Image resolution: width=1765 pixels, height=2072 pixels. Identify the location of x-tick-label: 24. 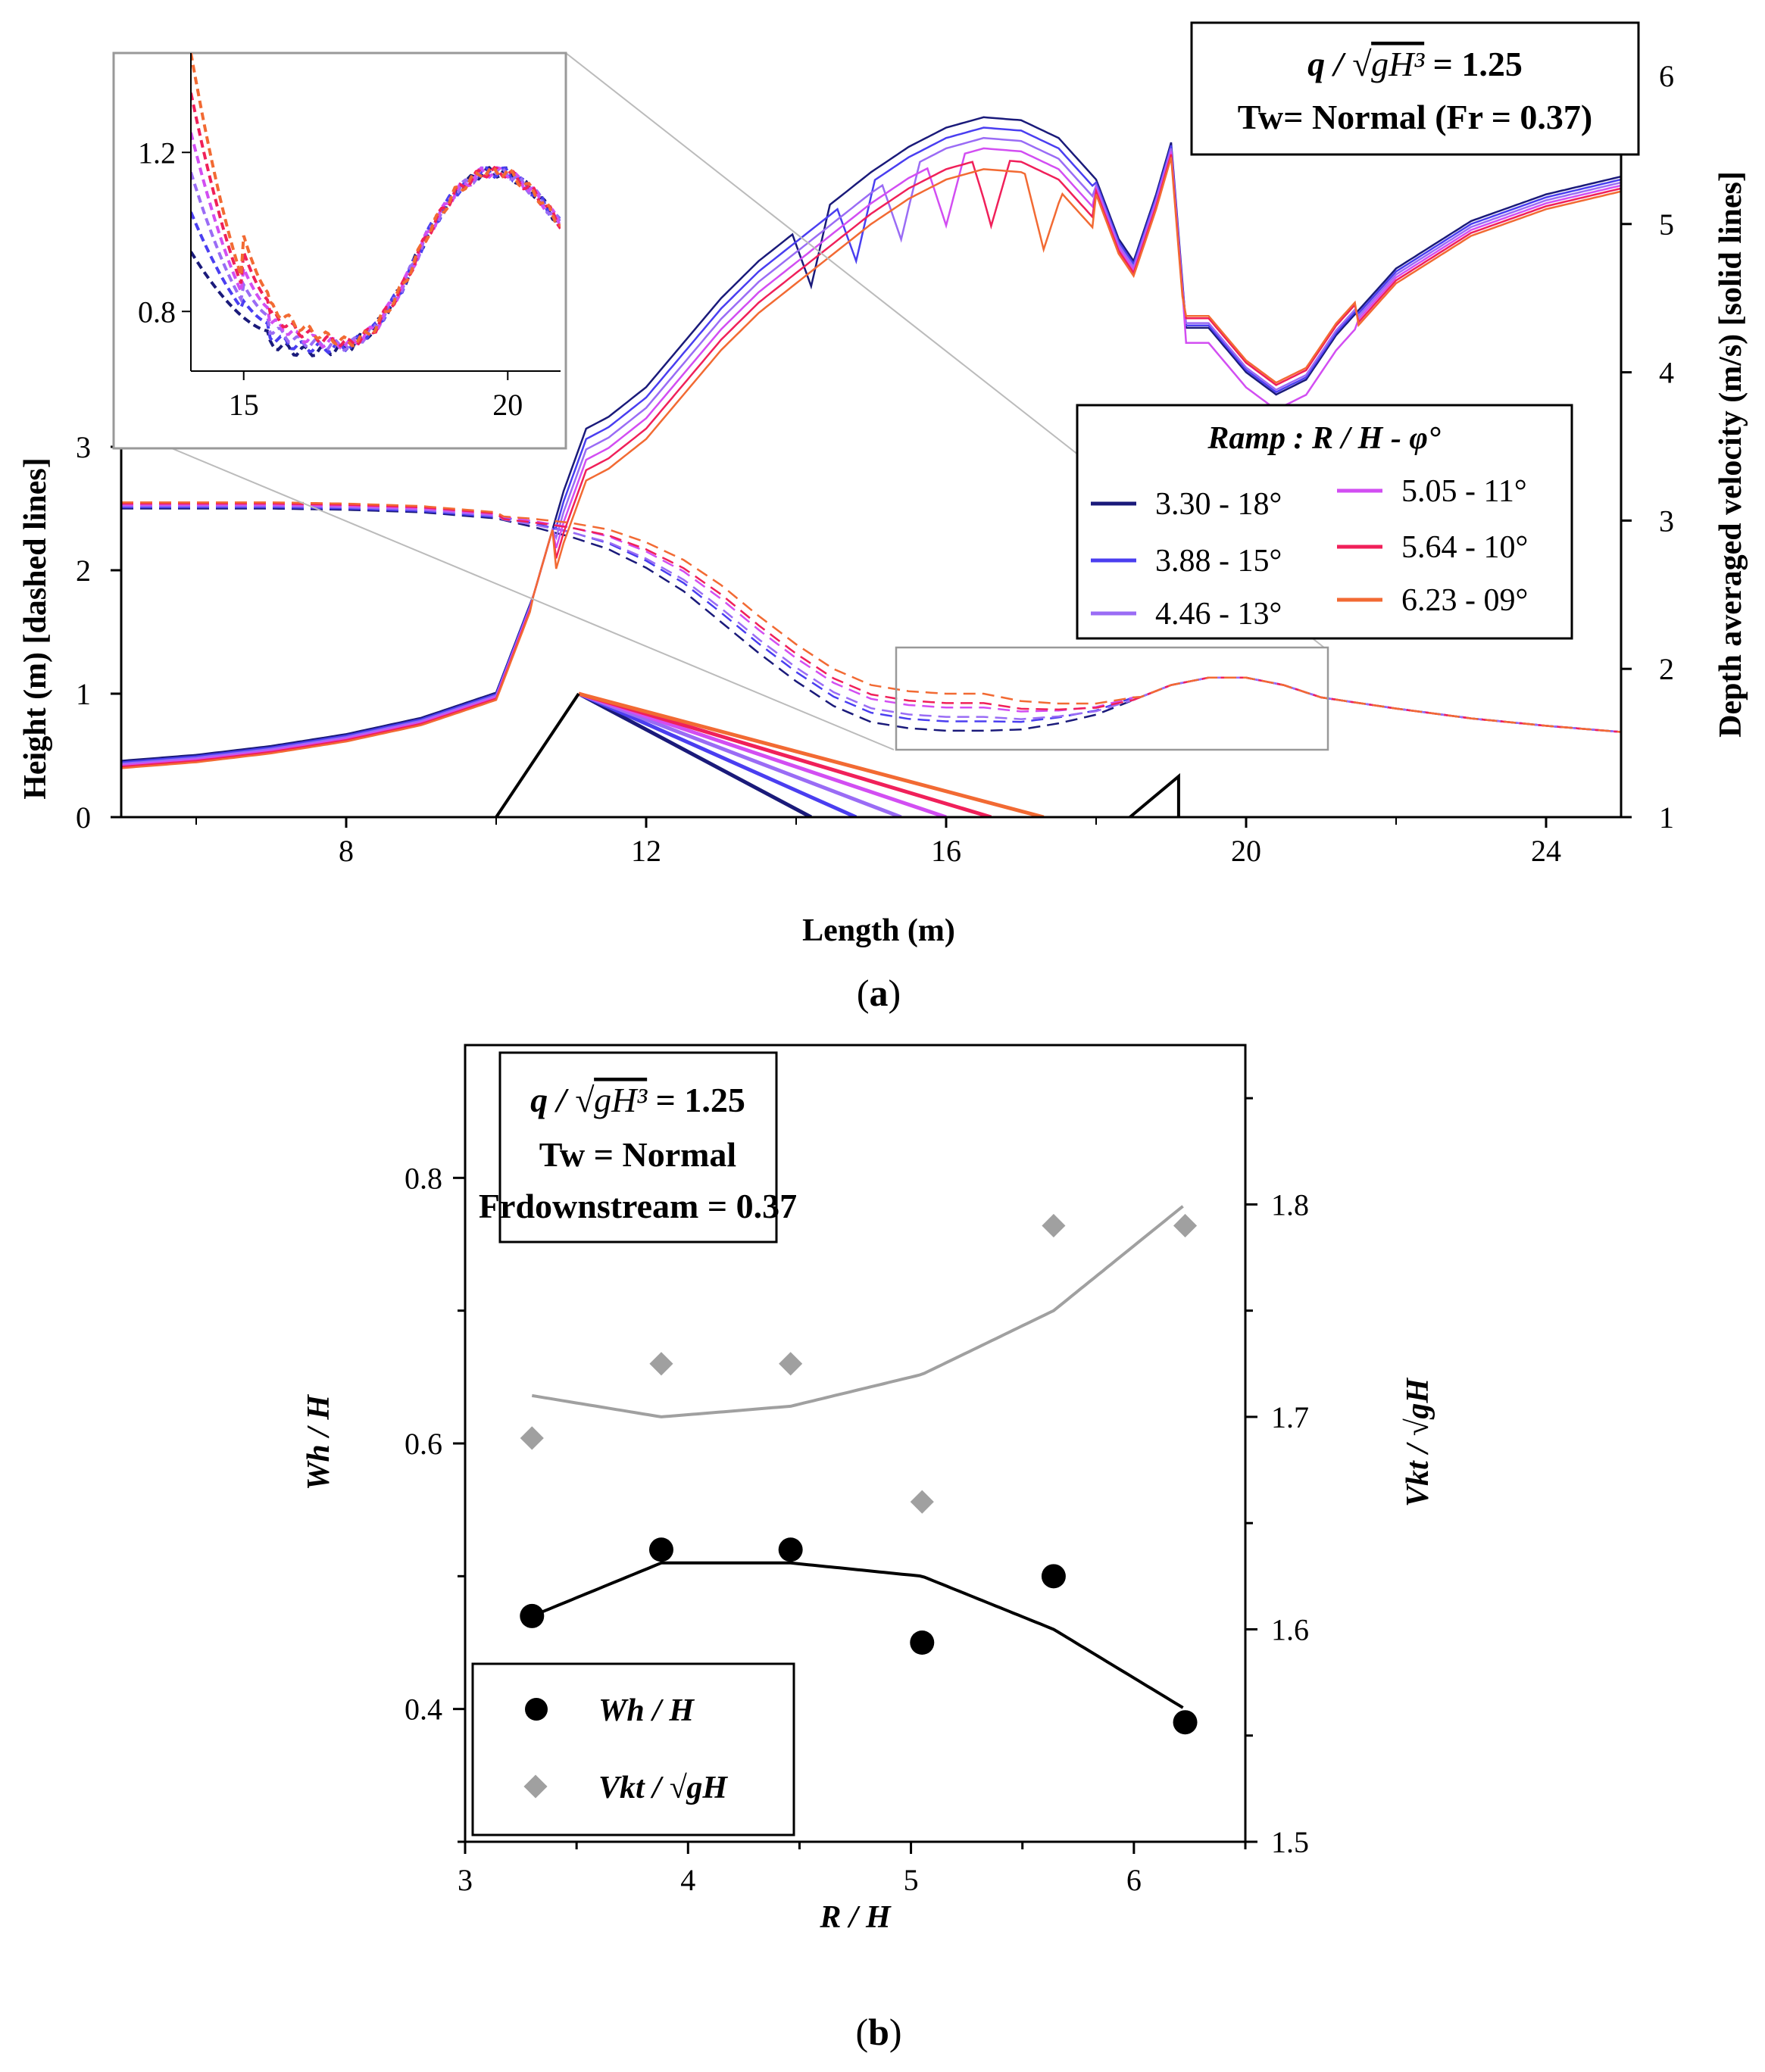
(1546, 851).